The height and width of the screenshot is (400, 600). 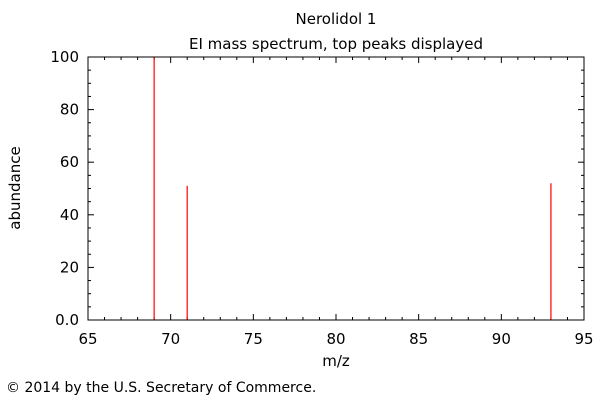 I want to click on y-tick-label: 60, so click(x=69, y=162).